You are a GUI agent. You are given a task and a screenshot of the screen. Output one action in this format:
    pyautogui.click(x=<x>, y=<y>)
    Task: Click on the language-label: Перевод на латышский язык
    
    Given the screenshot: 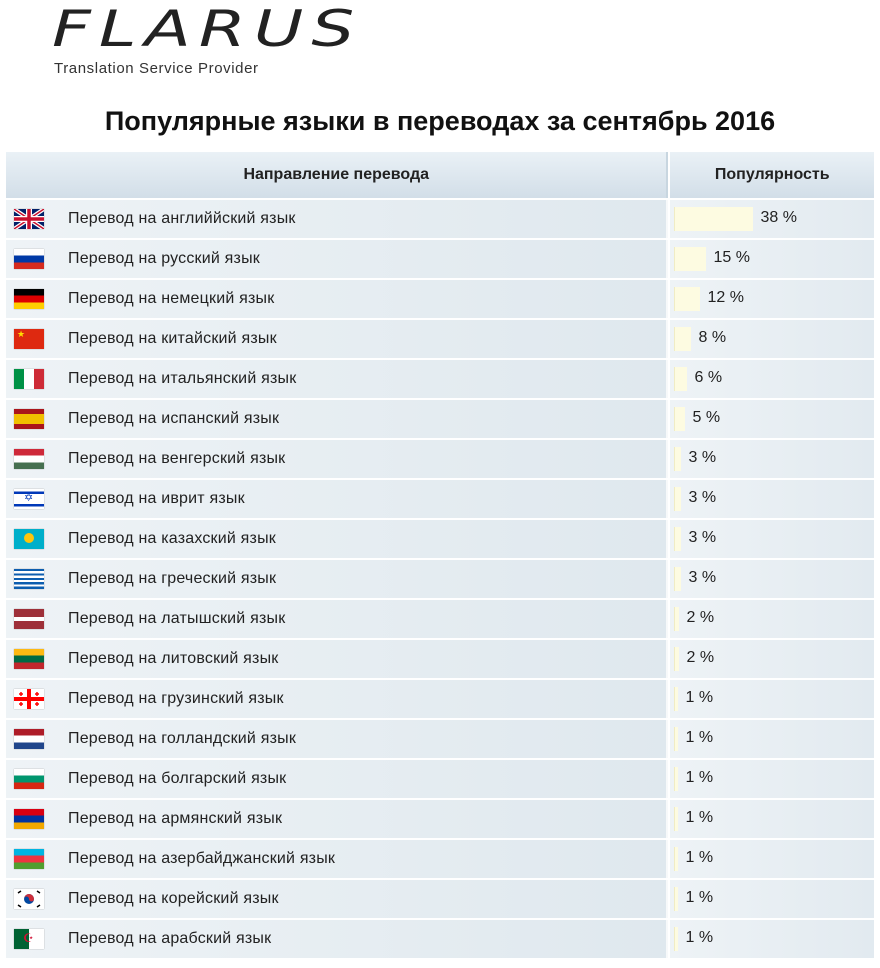 What is the action you would take?
    pyautogui.click(x=177, y=618)
    